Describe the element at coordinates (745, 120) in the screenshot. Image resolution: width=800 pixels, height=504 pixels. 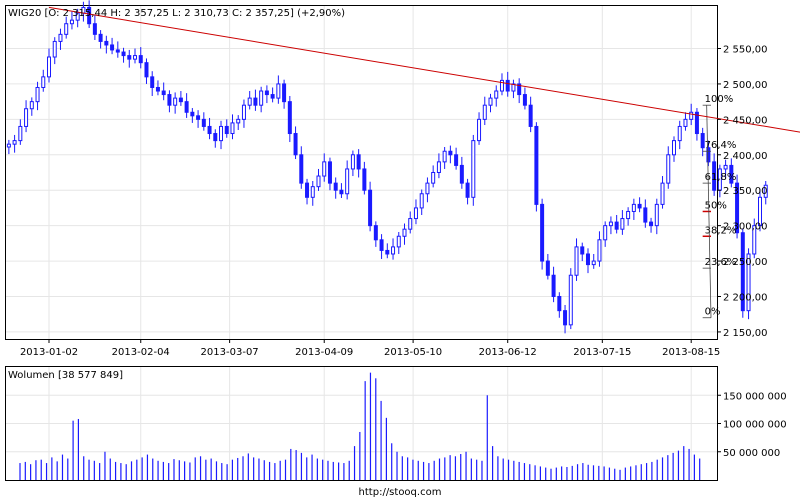
I see `price-tick-label: 2 450,00` at that location.